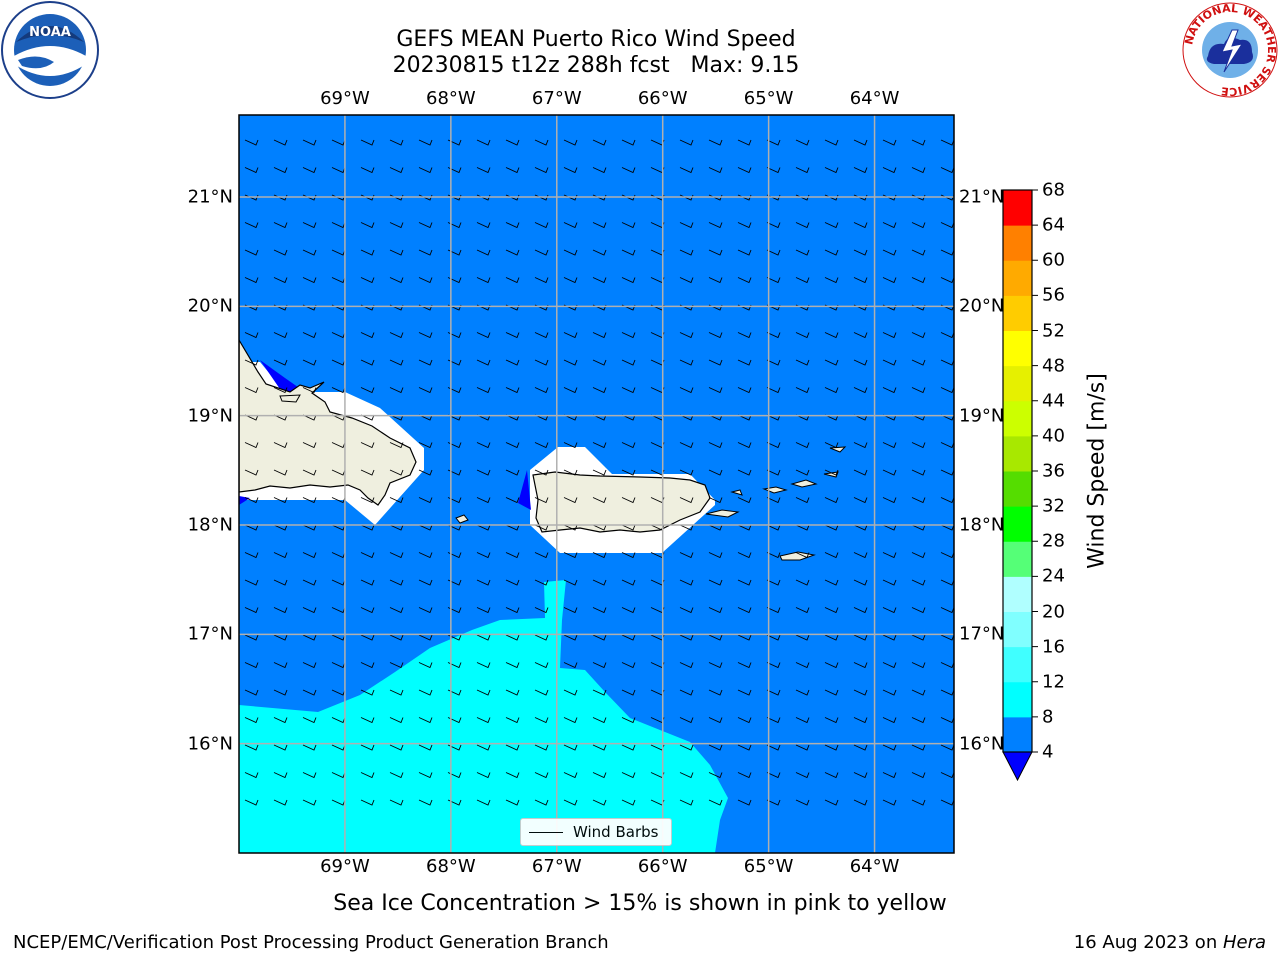  I want to click on lat-label-left: 17°N, so click(210, 634).